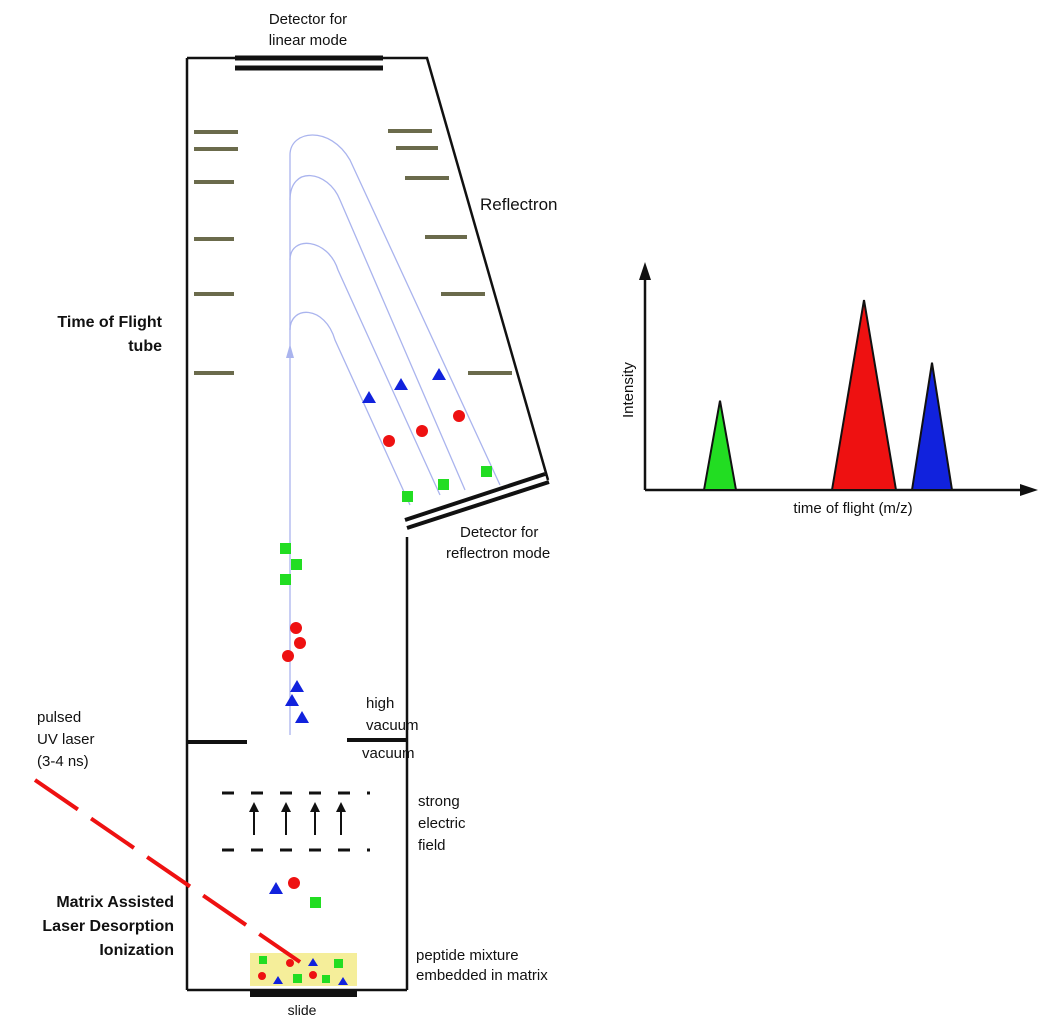  I want to click on label-tof-line2: tube, so click(145, 346).